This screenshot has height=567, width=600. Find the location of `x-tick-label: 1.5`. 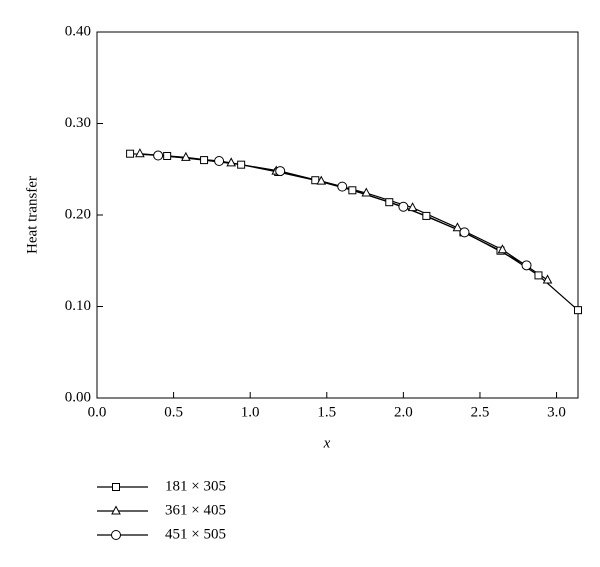

x-tick-label: 1.5 is located at coordinates (326, 412).